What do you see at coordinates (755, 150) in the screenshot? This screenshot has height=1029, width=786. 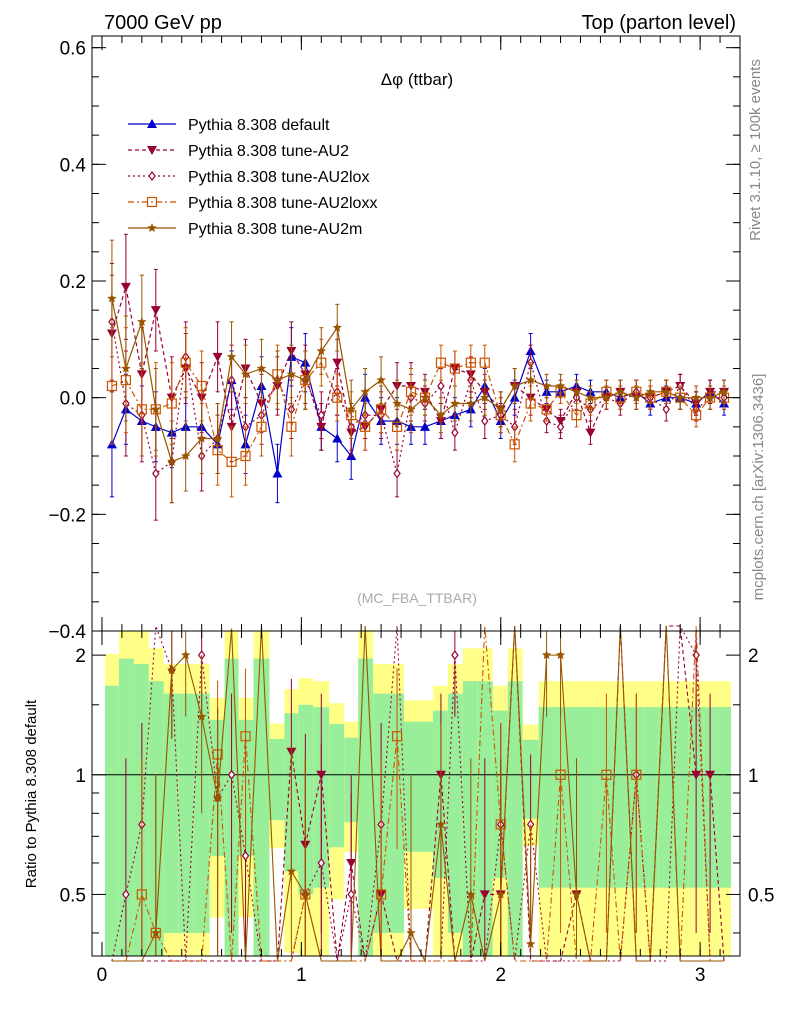 I see `rivet-version-label: Rivet 3.1.10, ≥ 100k events` at bounding box center [755, 150].